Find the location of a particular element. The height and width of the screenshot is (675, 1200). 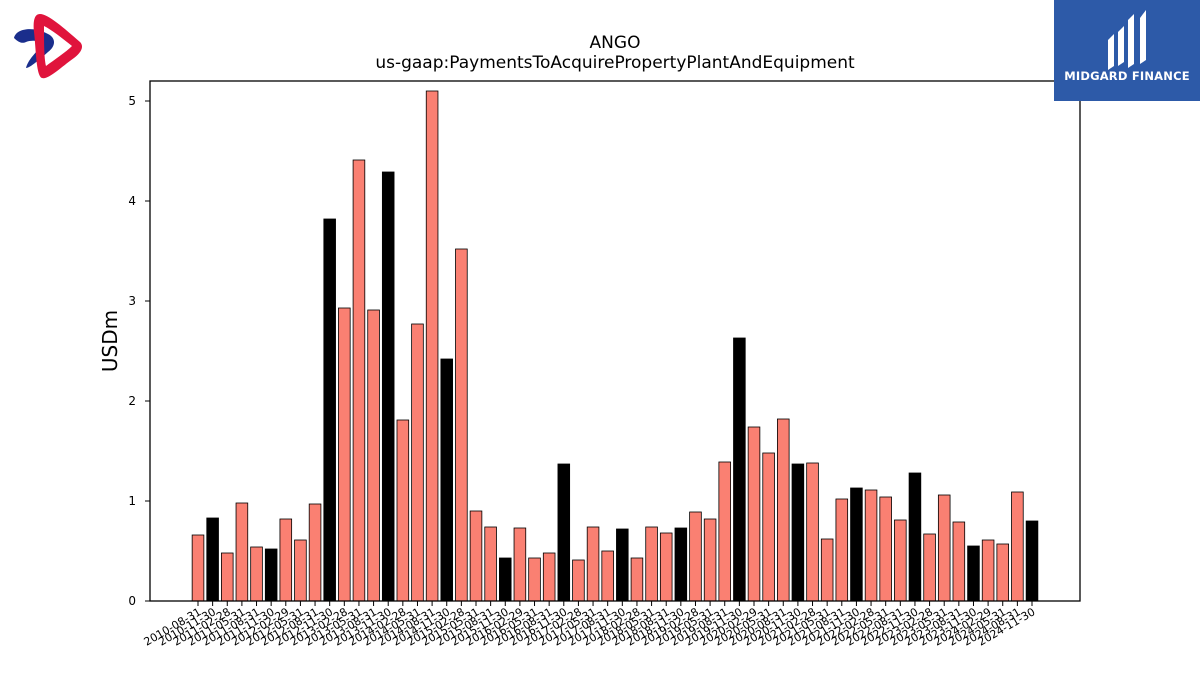

y-tick-label: 1 is located at coordinates (132, 501).